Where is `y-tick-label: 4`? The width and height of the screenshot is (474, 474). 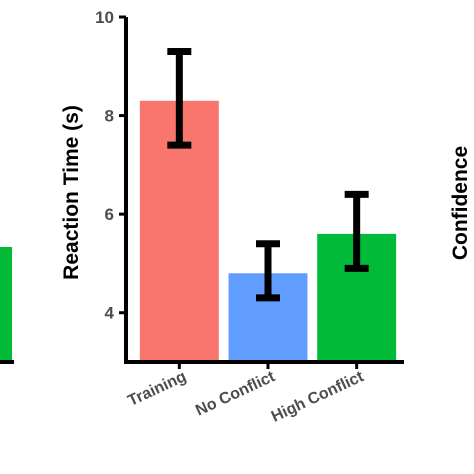
y-tick-label: 4 is located at coordinates (110, 313).